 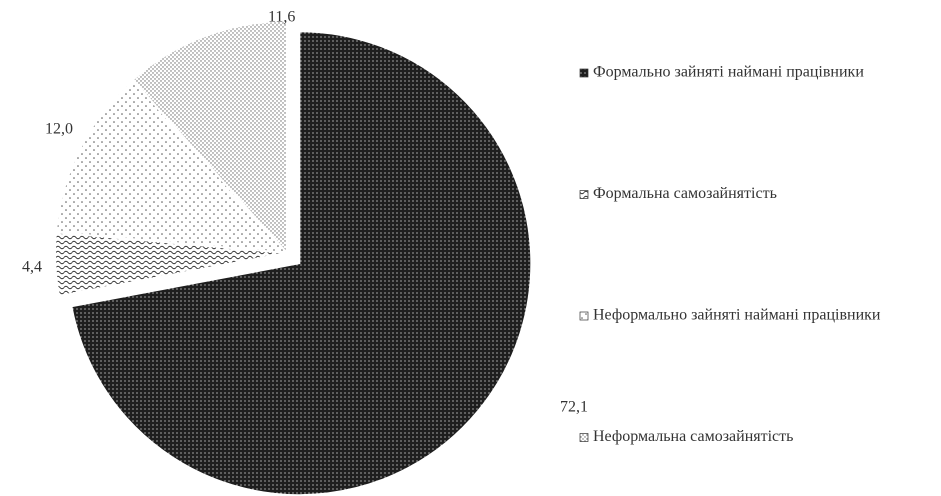 I want to click on data-label: 12,0, so click(x=59, y=129).